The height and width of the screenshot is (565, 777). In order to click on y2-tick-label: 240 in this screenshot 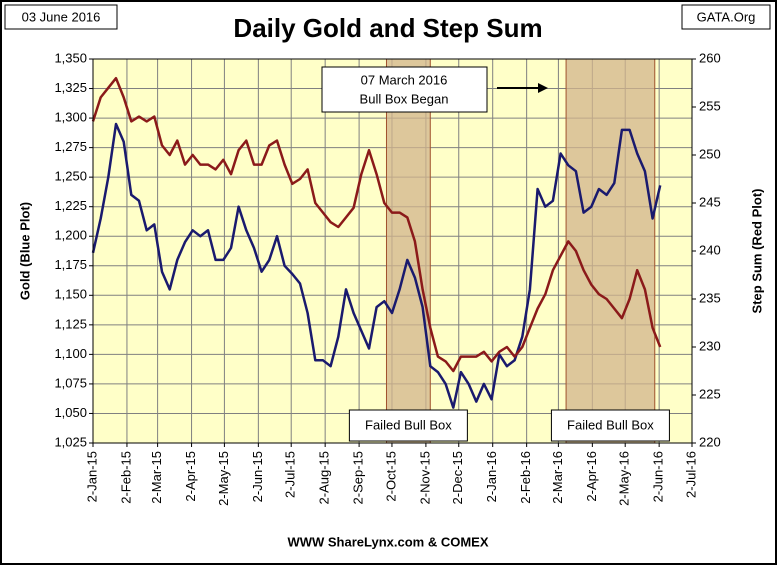, I will do `click(710, 249)`.